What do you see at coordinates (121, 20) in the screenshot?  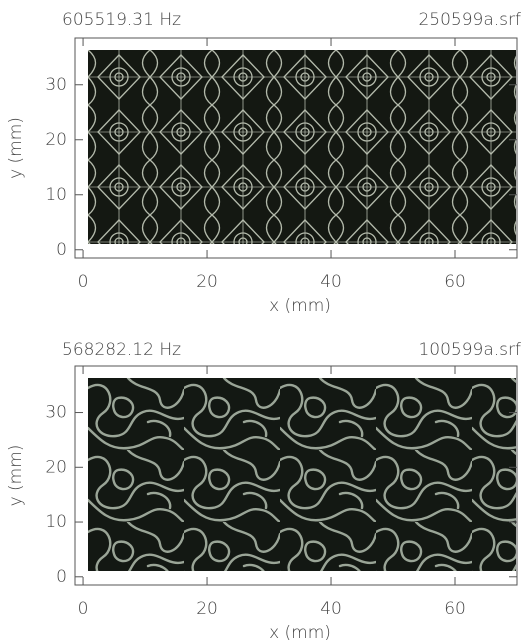 I see `panel-title: 605519.31 Hz` at bounding box center [121, 20].